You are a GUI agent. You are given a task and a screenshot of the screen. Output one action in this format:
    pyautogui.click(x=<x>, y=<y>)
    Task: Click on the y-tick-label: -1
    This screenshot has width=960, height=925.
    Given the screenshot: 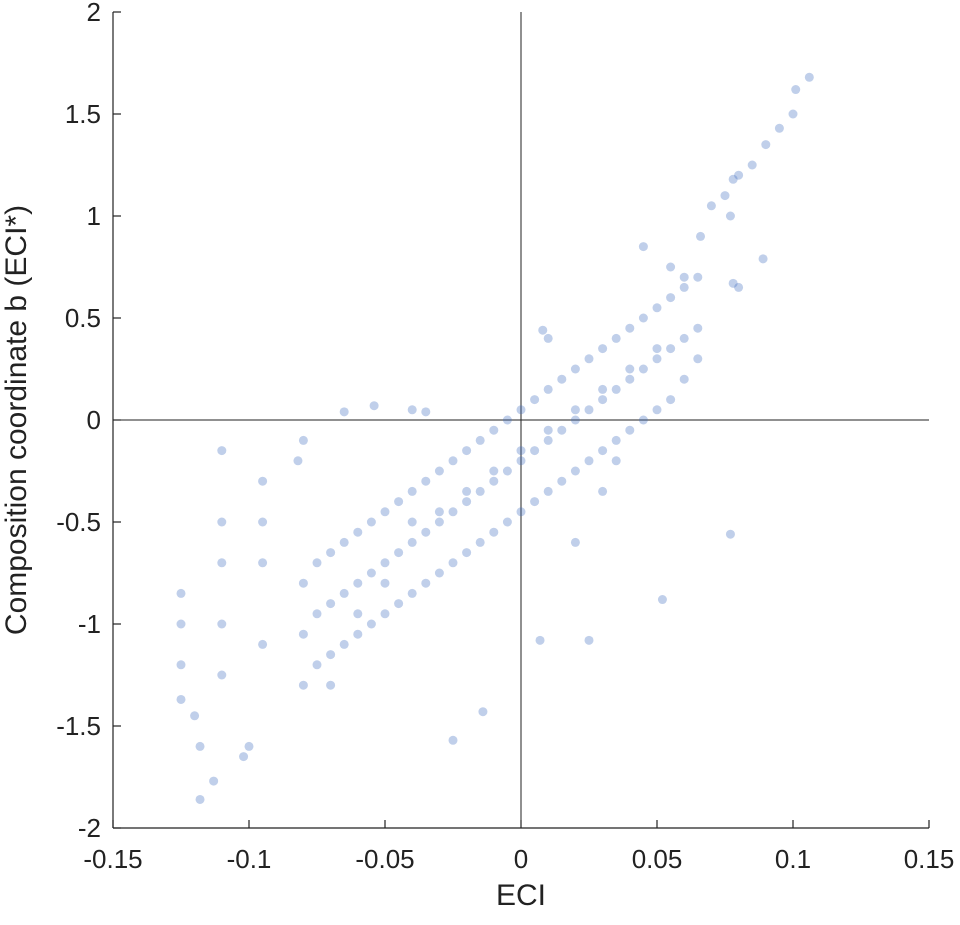 What is the action you would take?
    pyautogui.click(x=89, y=624)
    